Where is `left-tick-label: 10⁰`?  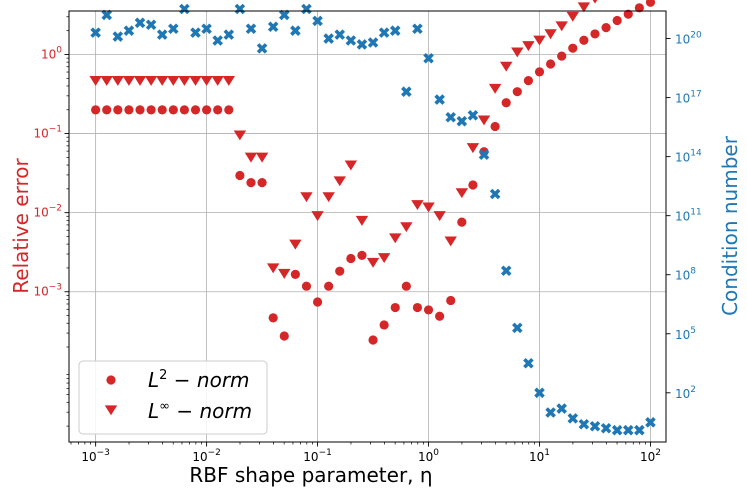
left-tick-label: 10⁰ is located at coordinates (51, 53).